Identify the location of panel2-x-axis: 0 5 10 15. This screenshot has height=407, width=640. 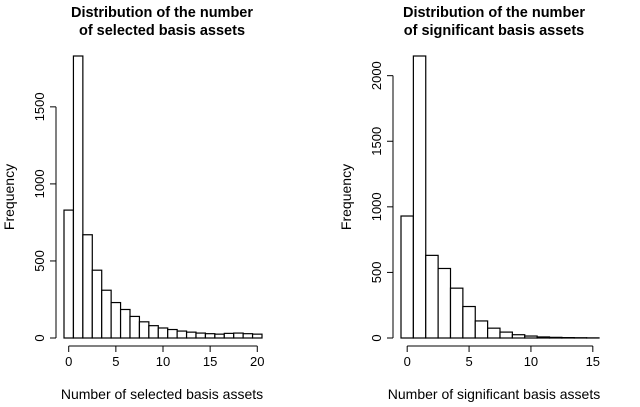
(502, 357).